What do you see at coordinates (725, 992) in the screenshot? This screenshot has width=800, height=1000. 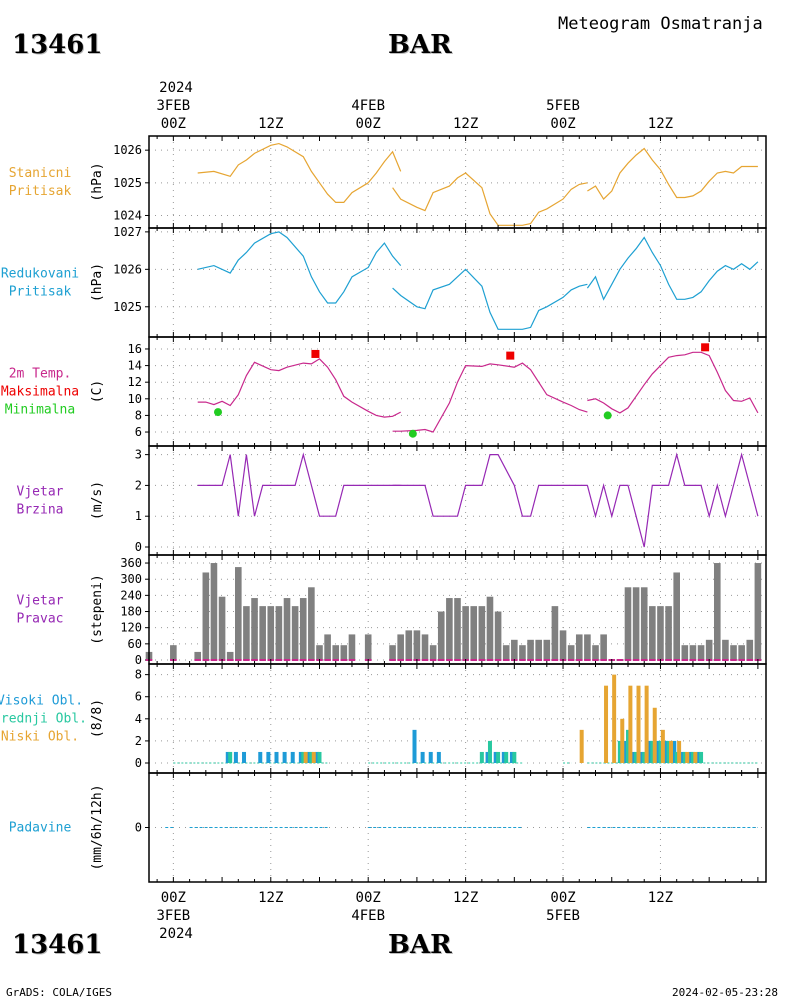 I see `timestamp-text: 2024-02-05-23:28` at bounding box center [725, 992].